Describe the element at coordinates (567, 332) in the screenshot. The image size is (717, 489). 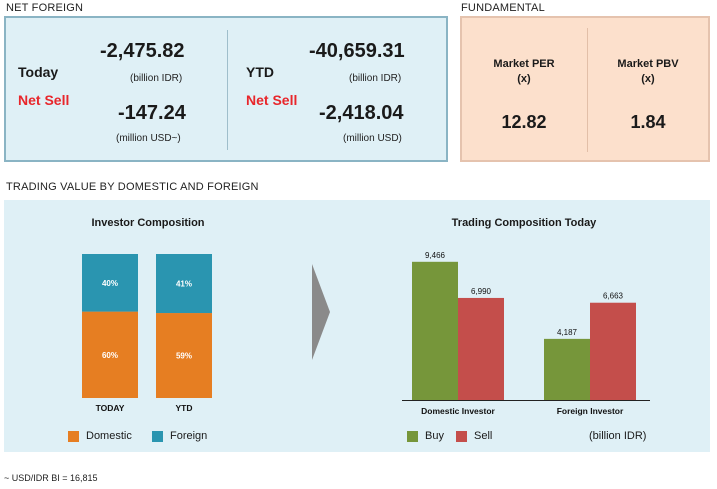
I see `value-label-buy-foreign: 4,187` at that location.